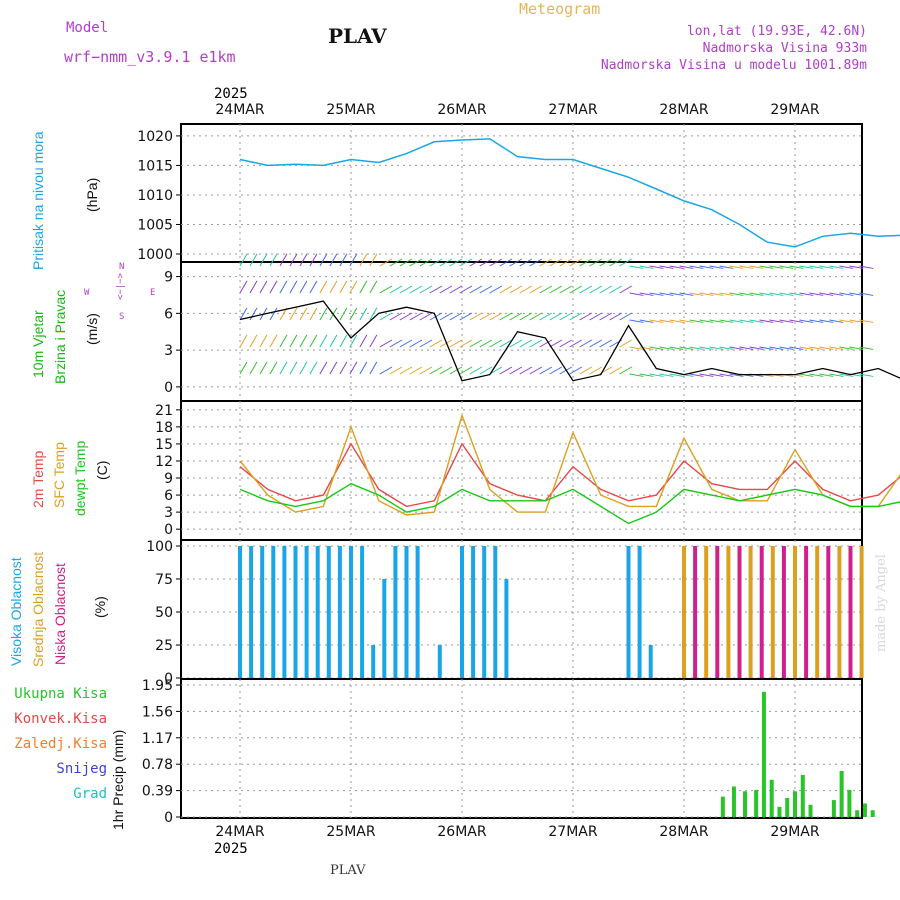 The image size is (900, 900). What do you see at coordinates (231, 94) in the screenshot?
I see `year-label-top: 2025` at bounding box center [231, 94].